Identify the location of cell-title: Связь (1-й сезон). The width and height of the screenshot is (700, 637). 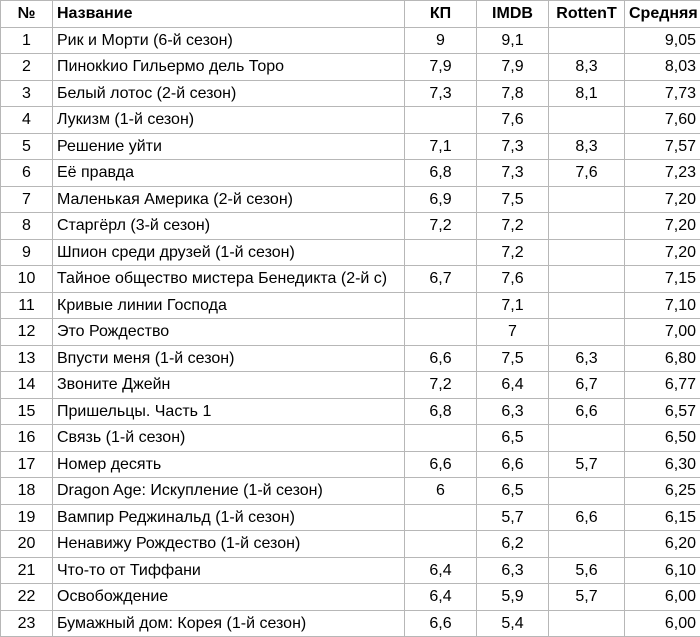
(229, 438).